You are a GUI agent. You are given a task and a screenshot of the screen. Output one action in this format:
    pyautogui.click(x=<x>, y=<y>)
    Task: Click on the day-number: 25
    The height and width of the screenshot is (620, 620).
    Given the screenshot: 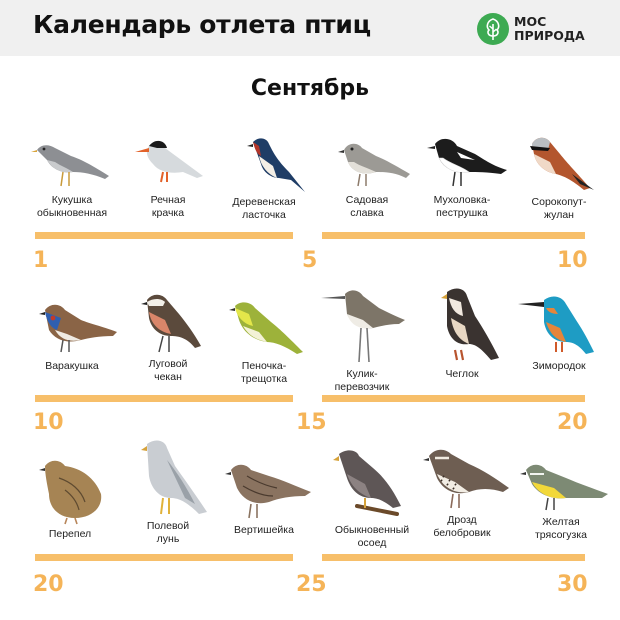 What is the action you would take?
    pyautogui.click(x=311, y=584)
    